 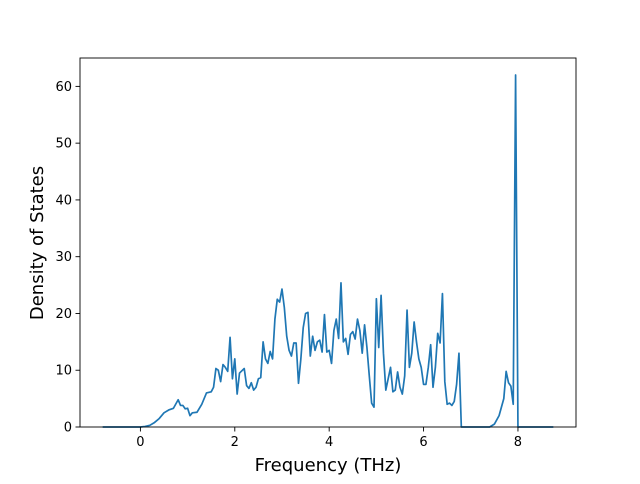 What do you see at coordinates (63, 371) in the screenshot?
I see `y-tick-label: 10` at bounding box center [63, 371].